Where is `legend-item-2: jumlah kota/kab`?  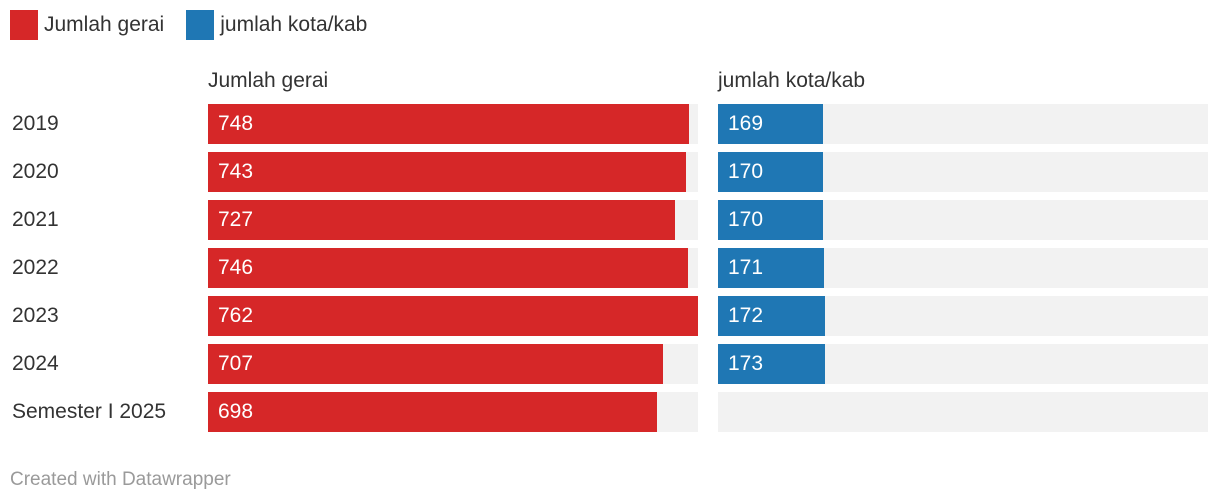
legend-item-2: jumlah kota/kab is located at coordinates (276, 25).